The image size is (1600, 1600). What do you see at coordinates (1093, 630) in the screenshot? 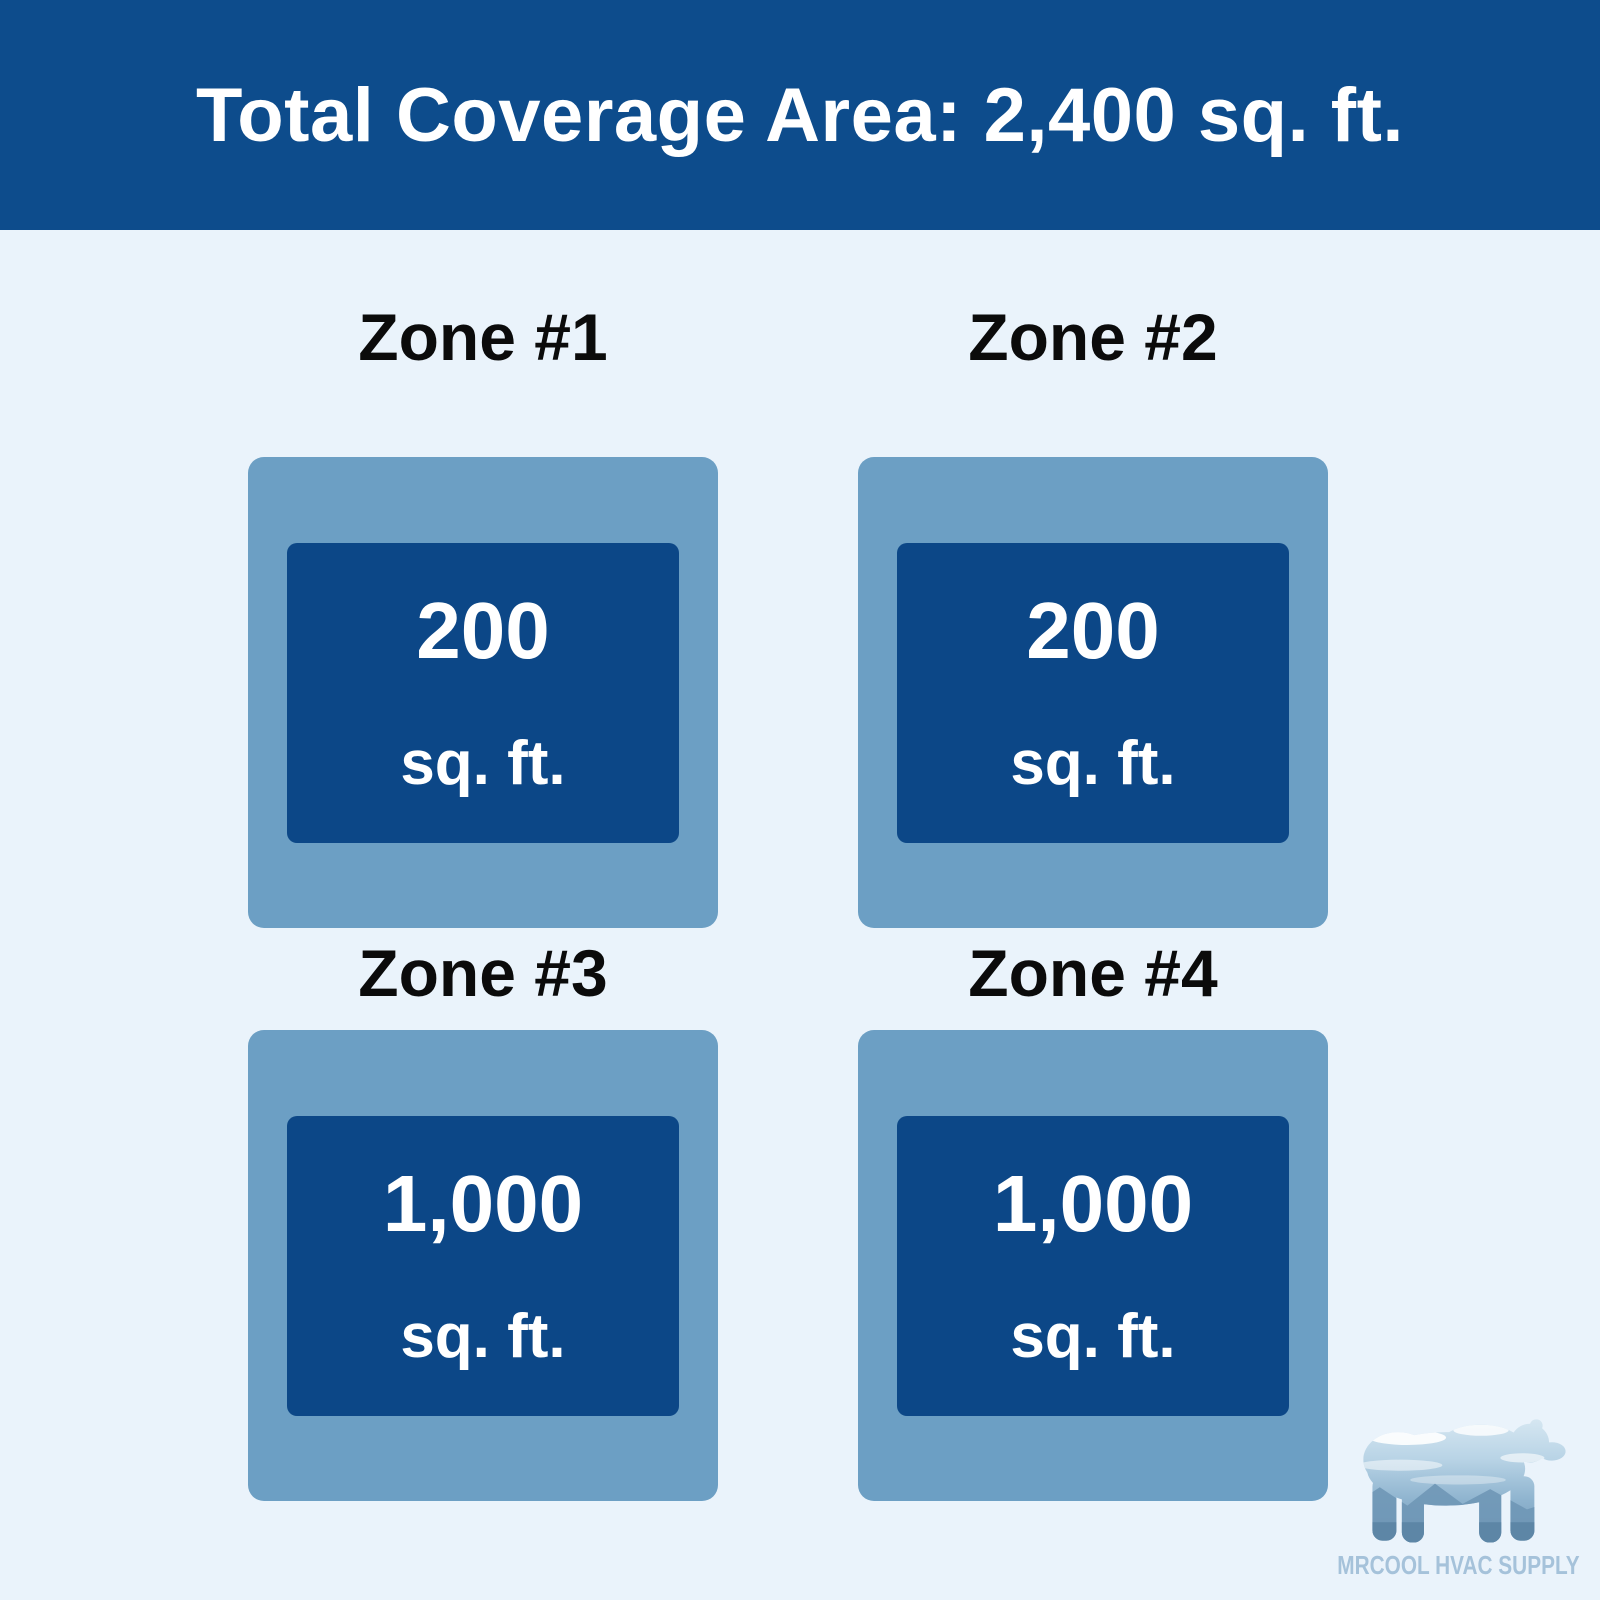
I see `zone-2-value: 200` at bounding box center [1093, 630].